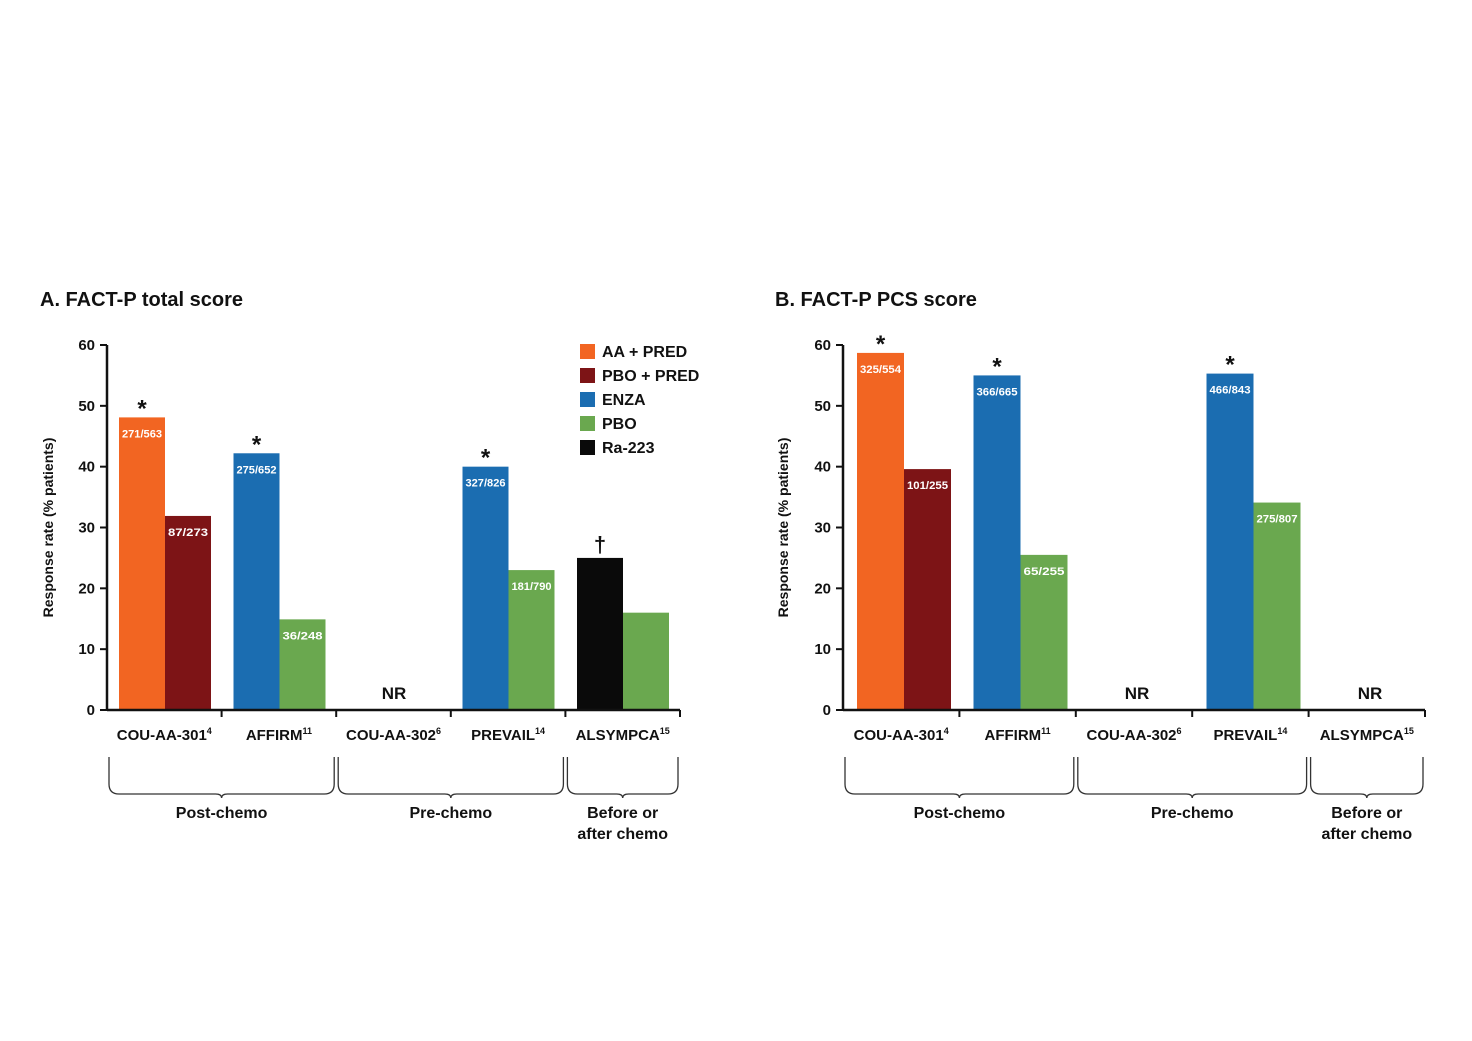 The image size is (1472, 1041). I want to click on legend-label: AA + PRED, so click(644, 352).